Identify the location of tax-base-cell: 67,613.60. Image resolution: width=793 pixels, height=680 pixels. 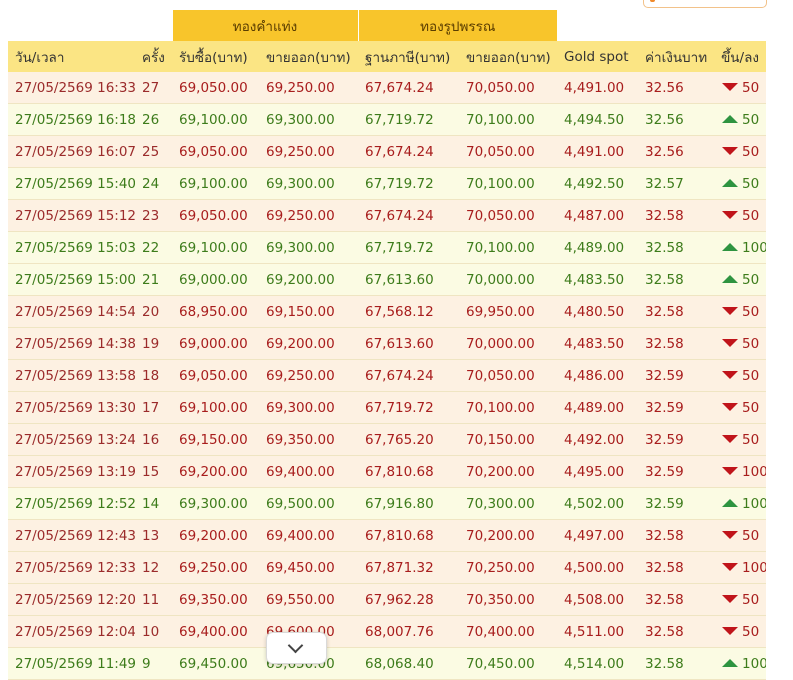
(408, 279).